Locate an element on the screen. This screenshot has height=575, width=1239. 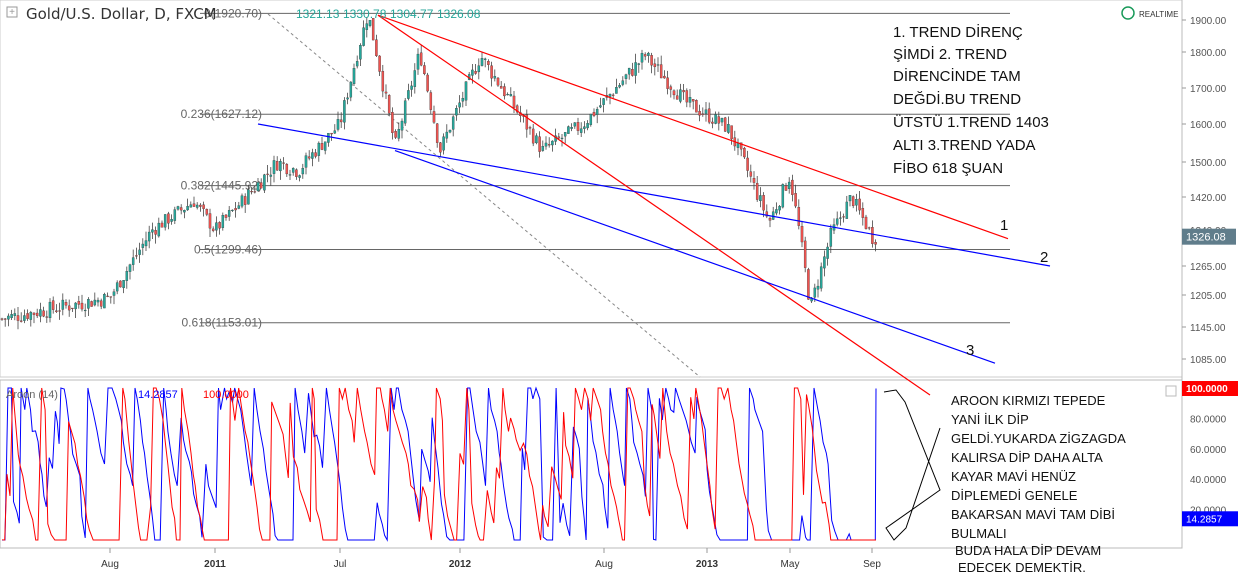
y-tick-label: 1085.00 is located at coordinates (1208, 360).